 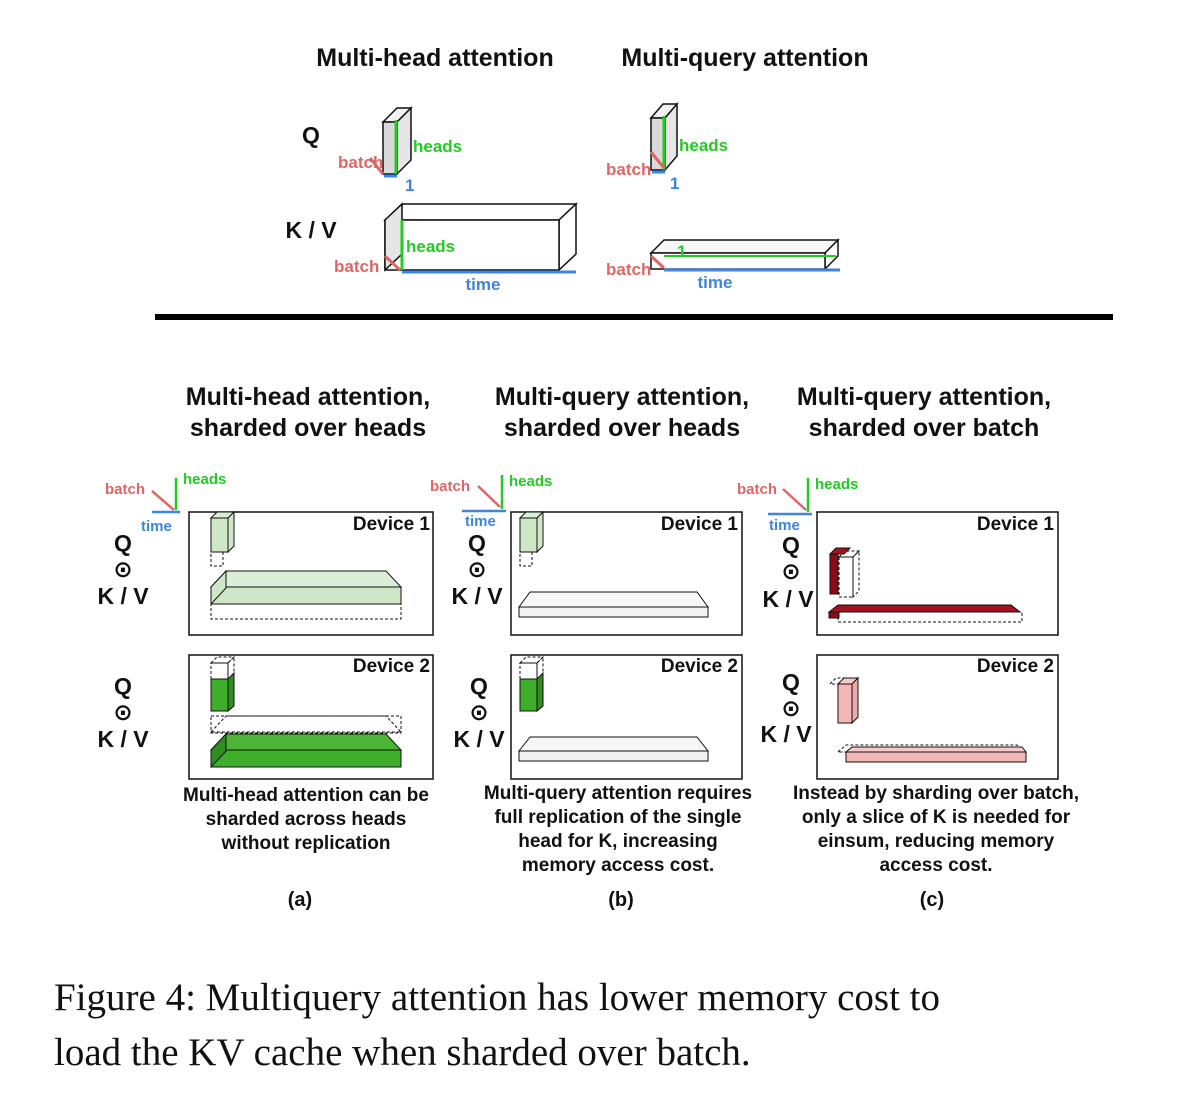 What do you see at coordinates (483, 284) in the screenshot?
I see `mha-kv-time-label: time` at bounding box center [483, 284].